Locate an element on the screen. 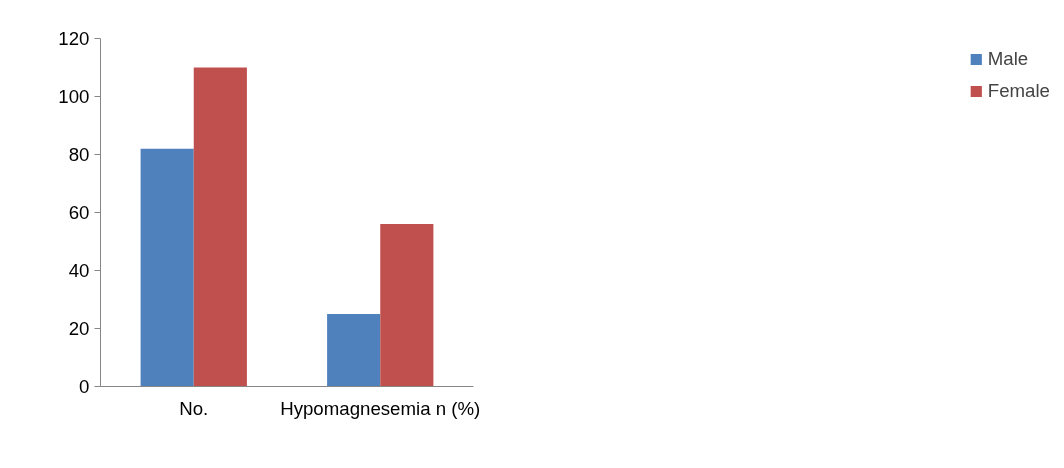 The image size is (1064, 468). y-tick-label: 120 is located at coordinates (74, 38).